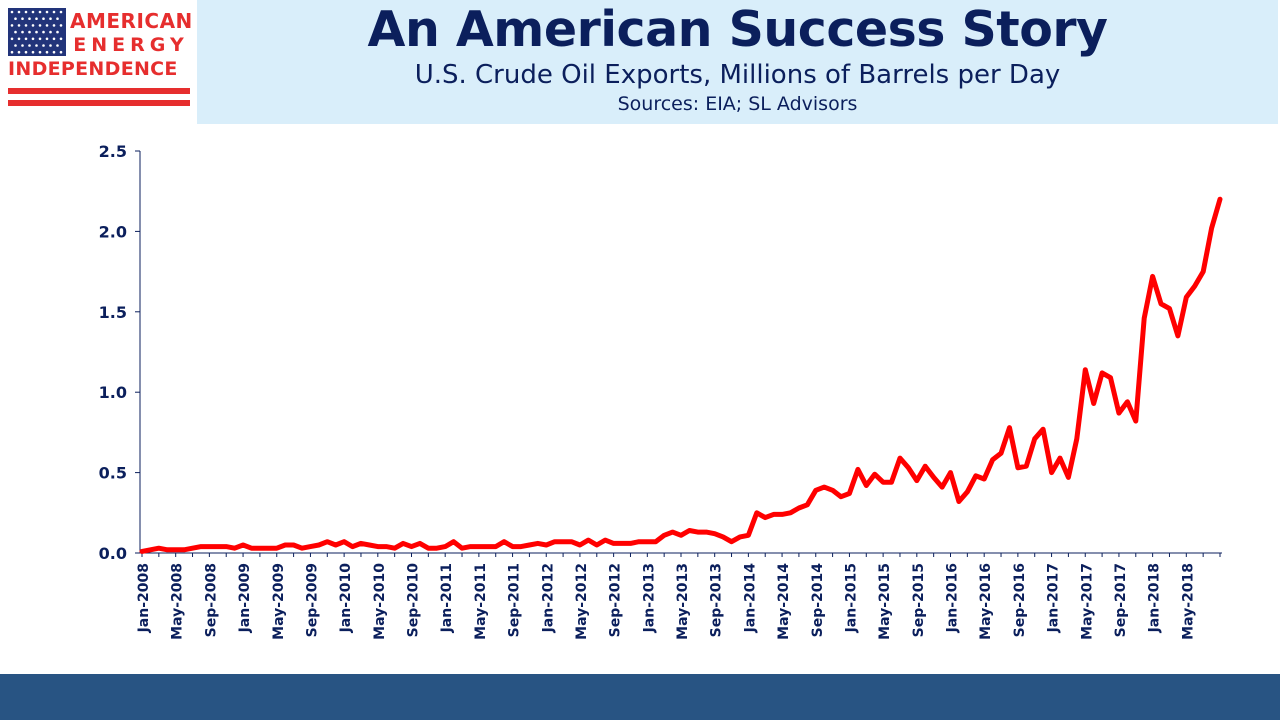 This screenshot has height=720, width=1280. I want to click on x-tick-label: Sep-2013, so click(717, 600).